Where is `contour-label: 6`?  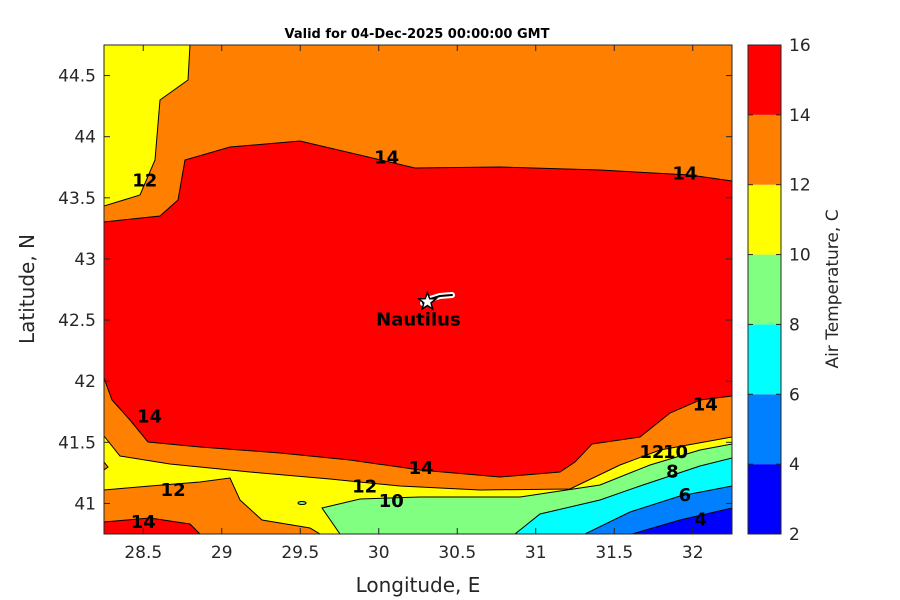 contour-label: 6 is located at coordinates (685, 495).